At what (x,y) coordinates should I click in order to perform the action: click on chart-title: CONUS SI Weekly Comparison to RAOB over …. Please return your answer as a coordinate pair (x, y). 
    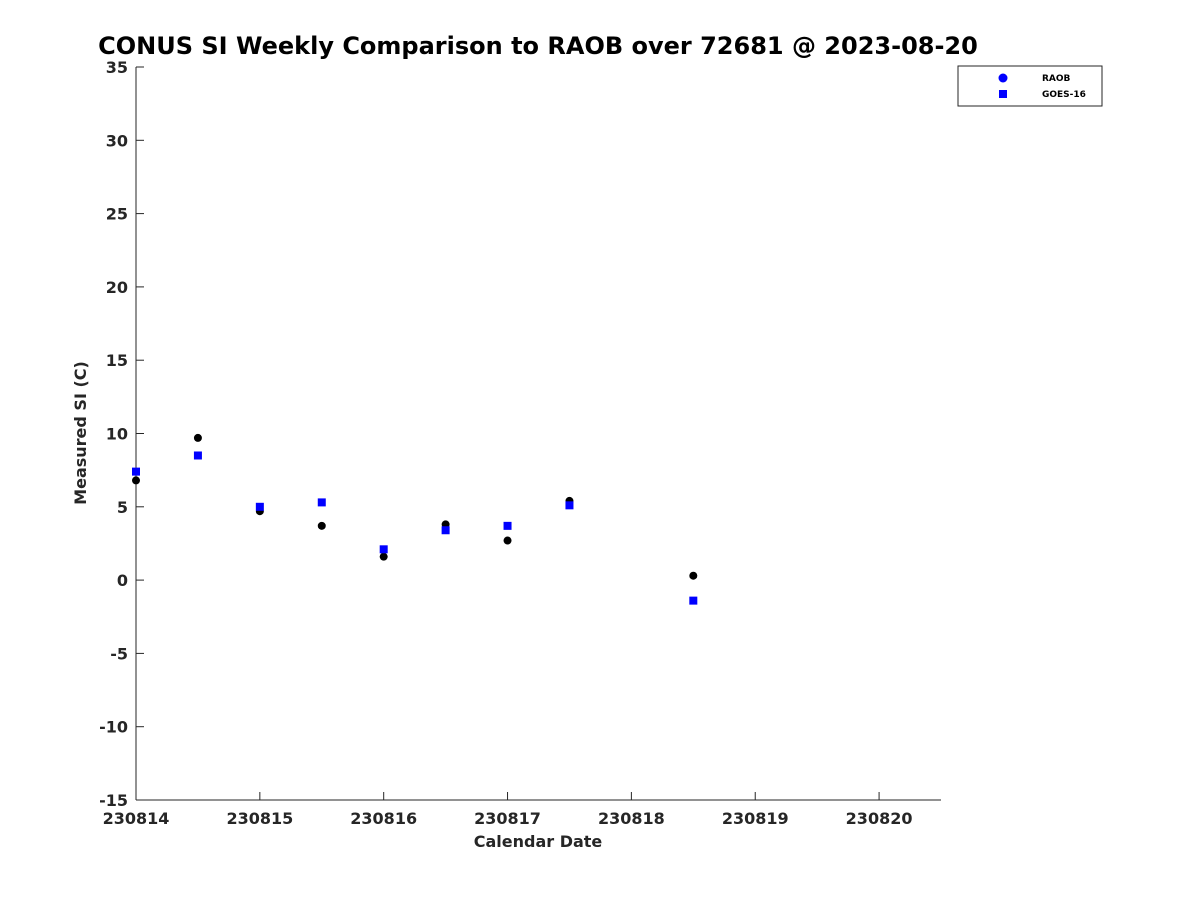
    Looking at the image, I should click on (538, 46).